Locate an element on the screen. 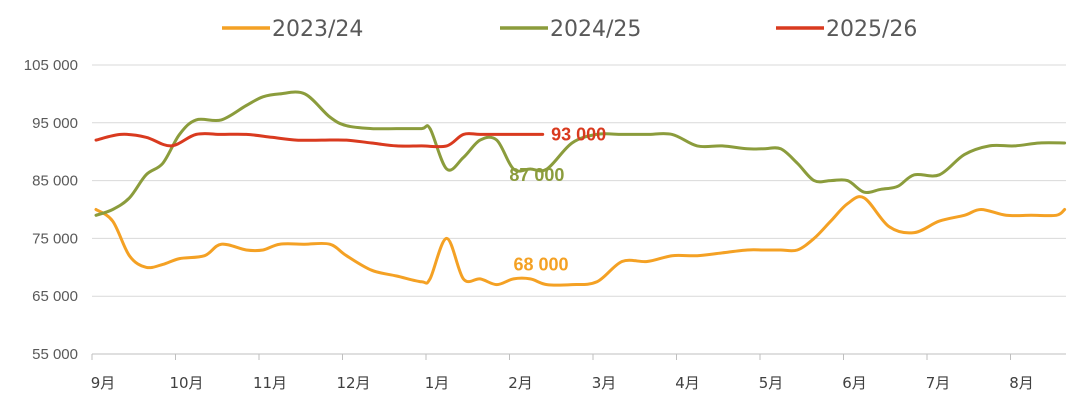 This screenshot has width=1080, height=408. x-tick-label: 10月 is located at coordinates (186, 383).